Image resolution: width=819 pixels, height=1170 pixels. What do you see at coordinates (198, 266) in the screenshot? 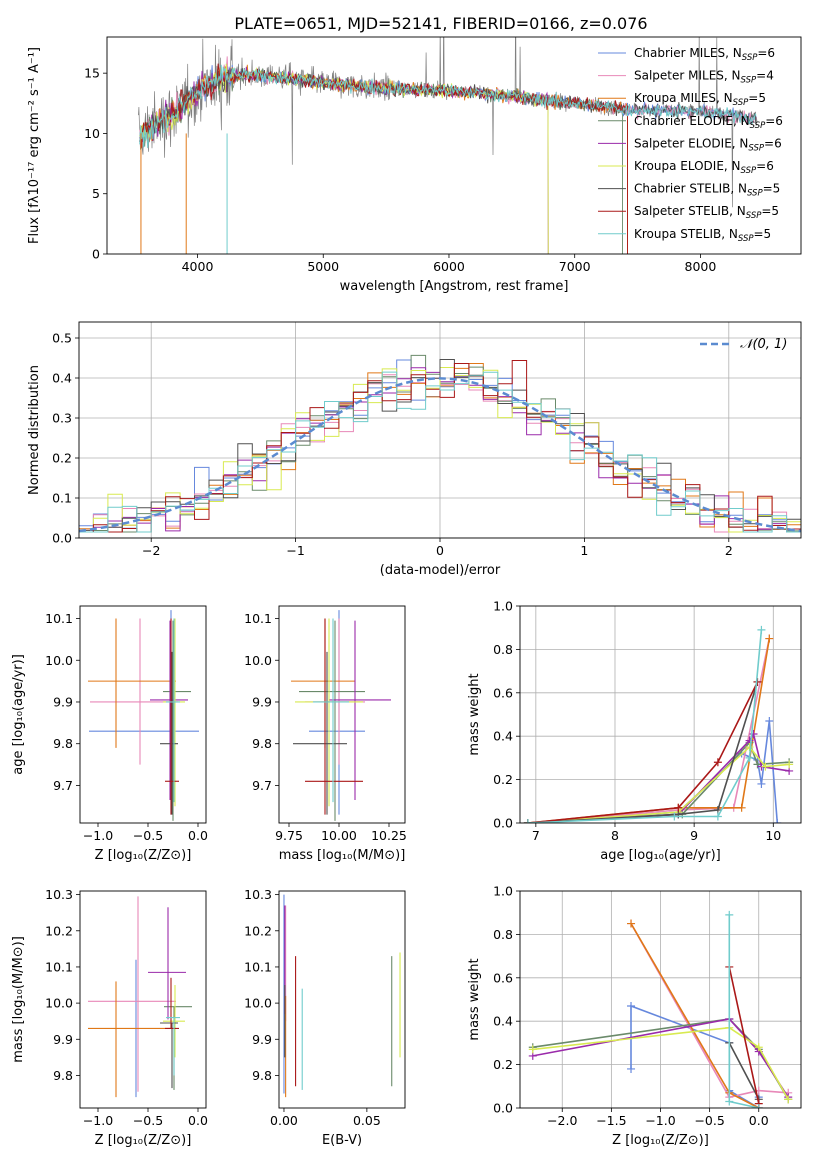
I see `x-tick-label: 4000` at bounding box center [198, 266].